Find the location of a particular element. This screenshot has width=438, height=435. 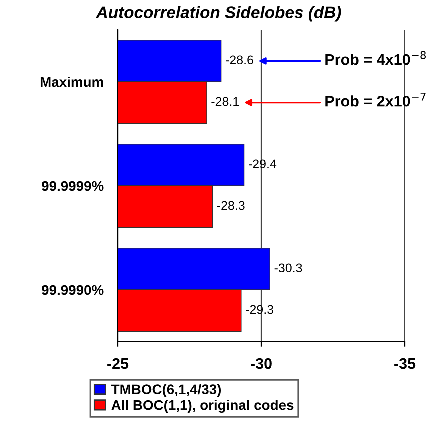

y-tick-label: 99.9990% is located at coordinates (73, 290).